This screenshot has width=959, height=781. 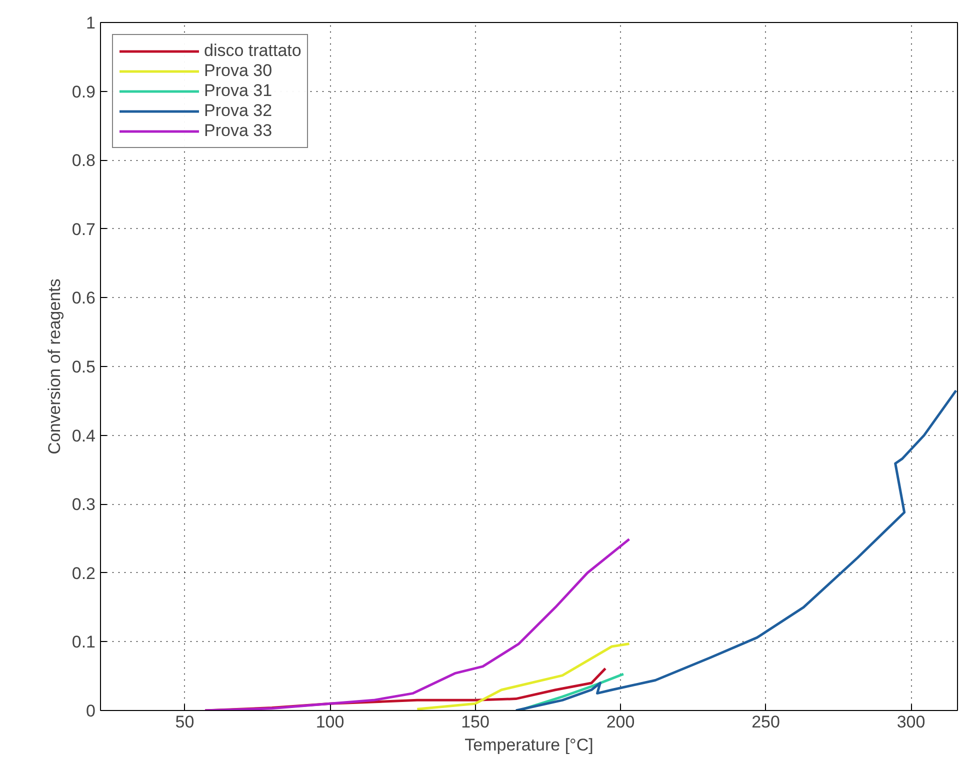 I want to click on x-tick-label: 100, so click(x=330, y=722).